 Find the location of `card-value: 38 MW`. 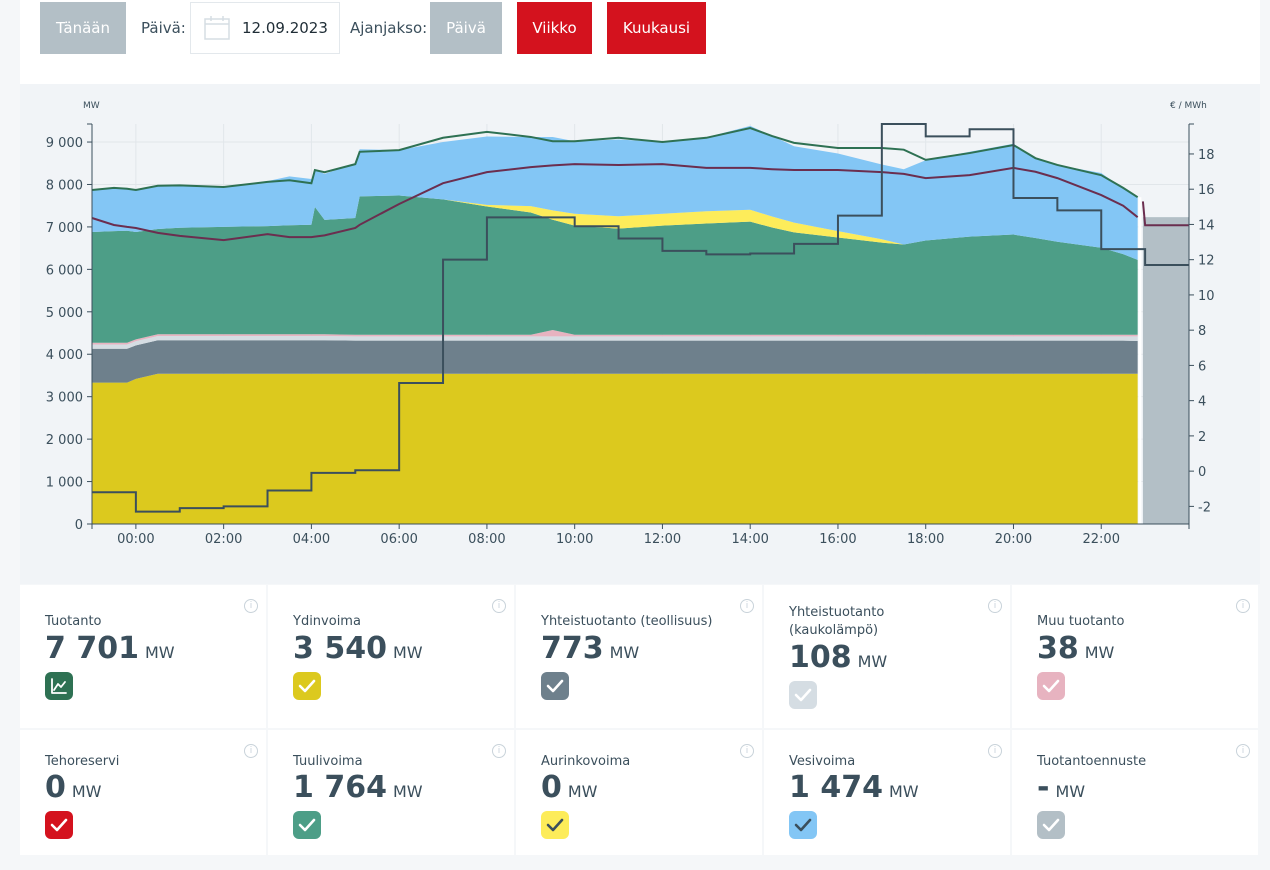

card-value: 38 MW is located at coordinates (1075, 648).